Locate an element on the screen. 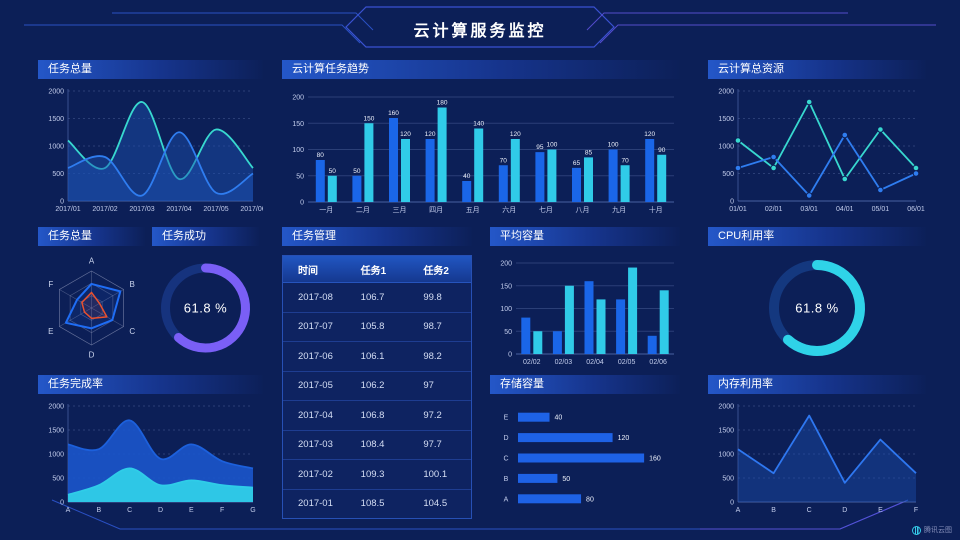  table-row: 2017-05 106.2 97 is located at coordinates (377, 386).